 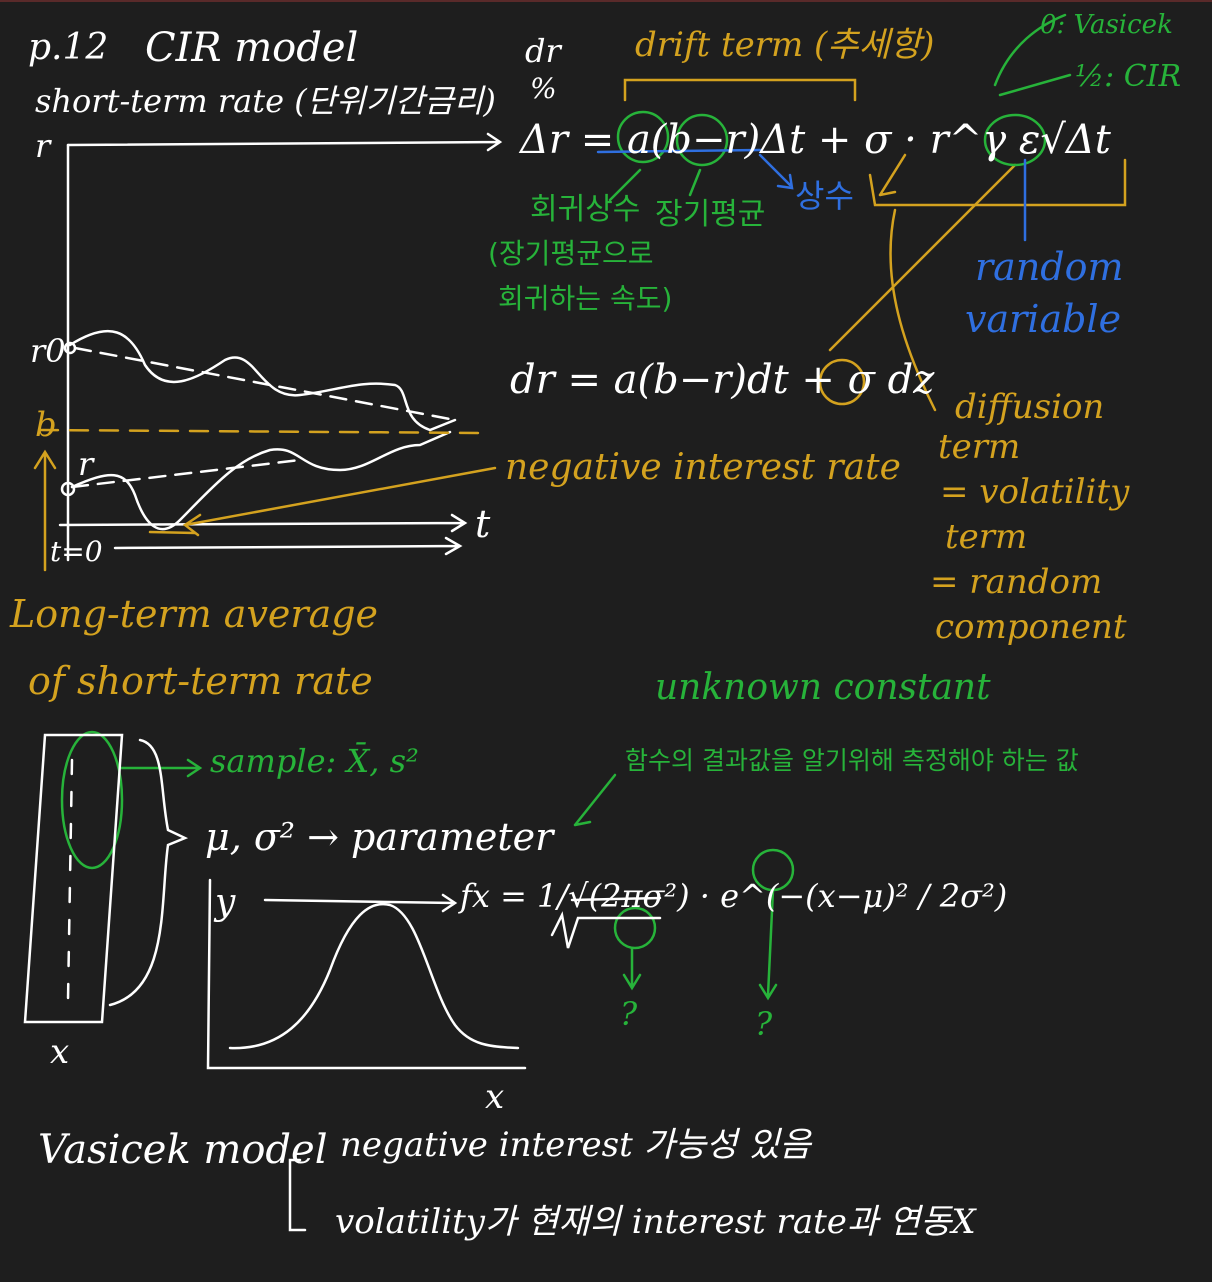 I want to click on percent-label: %, so click(x=543, y=88).